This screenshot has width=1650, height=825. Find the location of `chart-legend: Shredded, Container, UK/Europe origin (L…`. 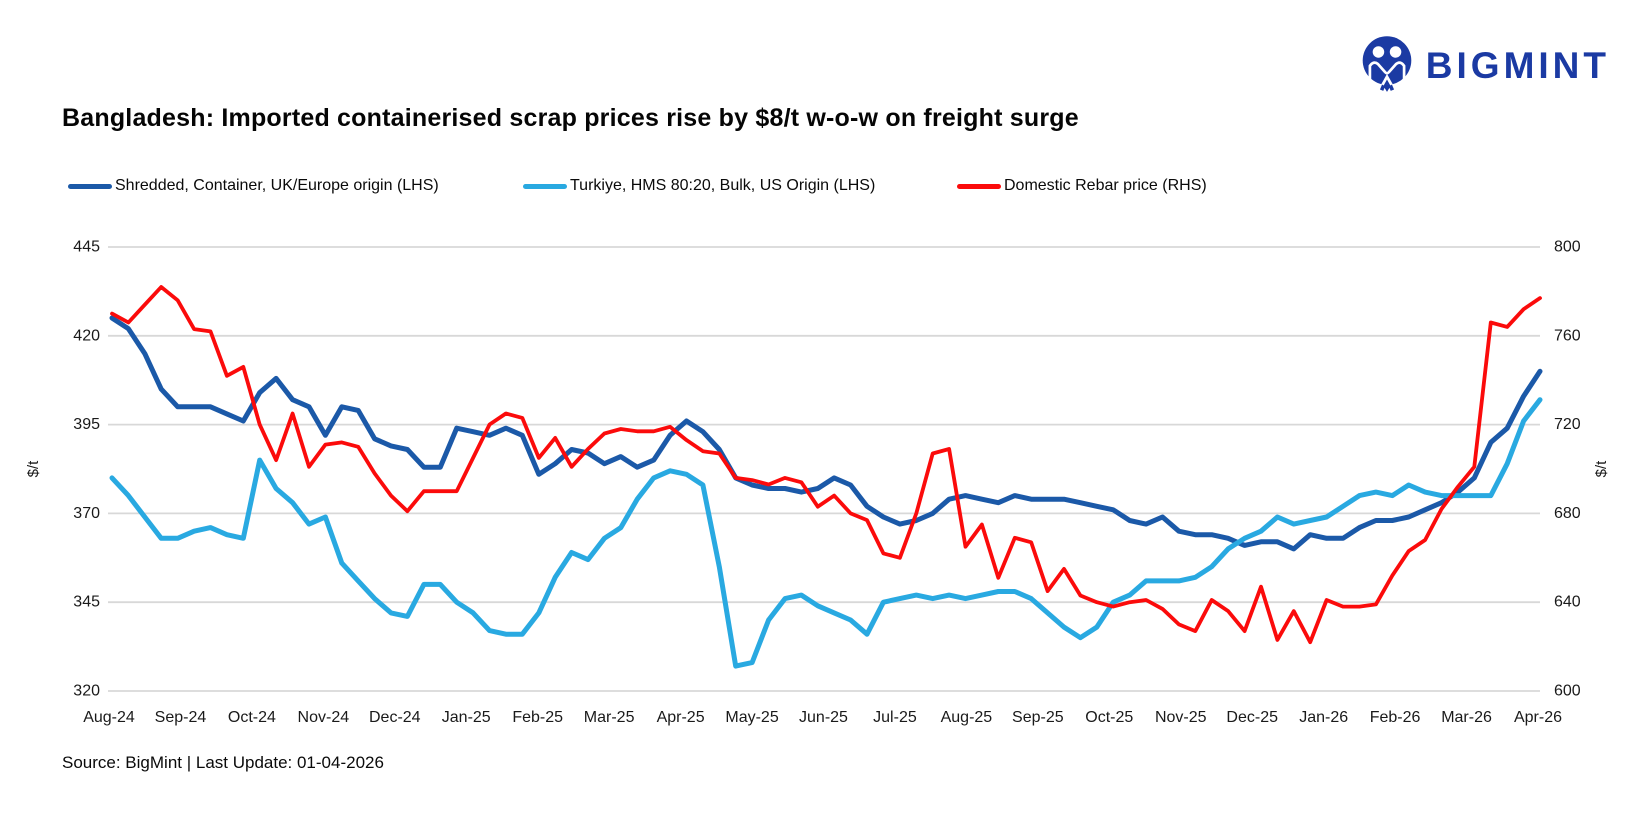

chart-legend: Shredded, Container, UK/Europe origin (L… is located at coordinates (825, 186).